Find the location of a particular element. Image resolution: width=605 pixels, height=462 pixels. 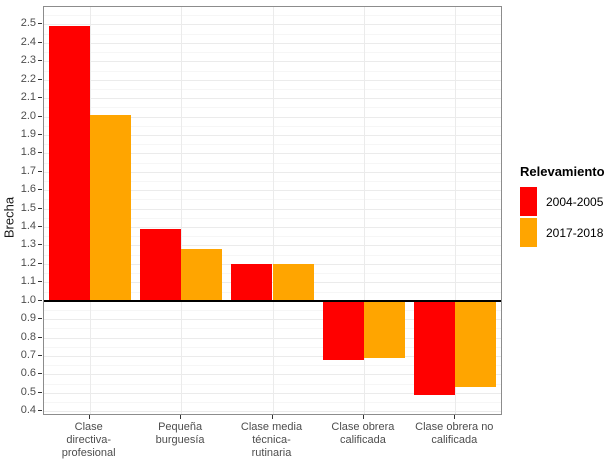

x-category-label: Pequeña burguesía is located at coordinates (180, 433).